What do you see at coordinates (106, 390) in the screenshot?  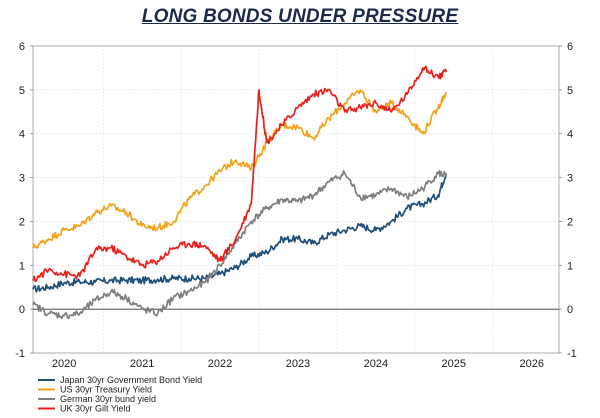 I see `legend-entry: US 30yr Treasury Yield` at bounding box center [106, 390].